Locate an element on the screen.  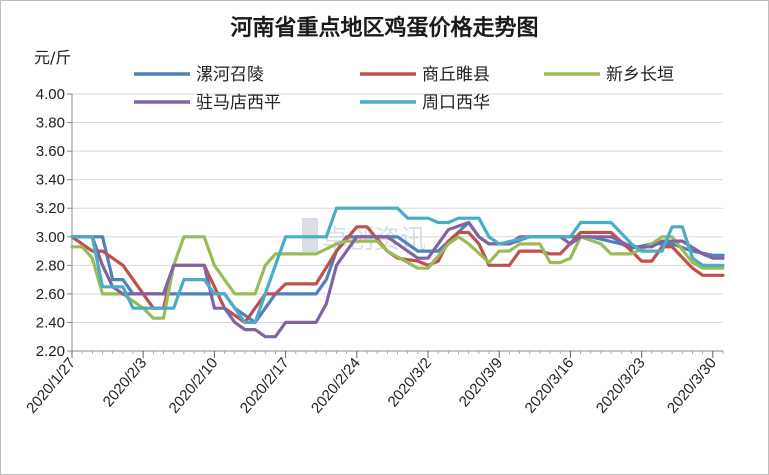
x-tick-label: 2020/1/27 is located at coordinates (51, 386).